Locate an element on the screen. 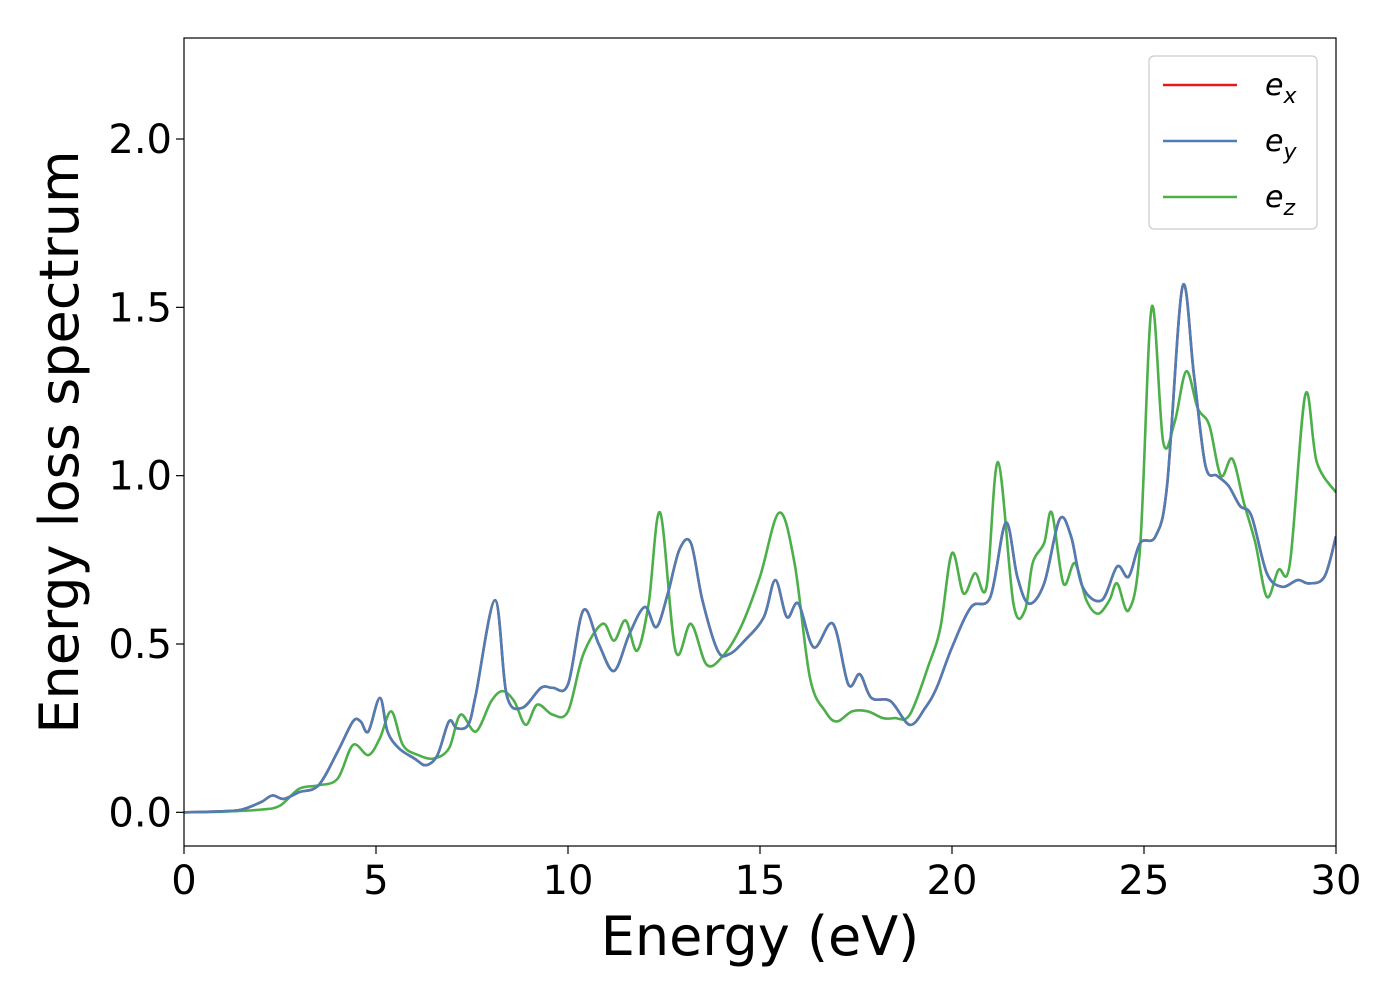 Image resolution: width=1400 pixels, height=1000 pixels. legend-label-y: ey is located at coordinates (1281, 144).